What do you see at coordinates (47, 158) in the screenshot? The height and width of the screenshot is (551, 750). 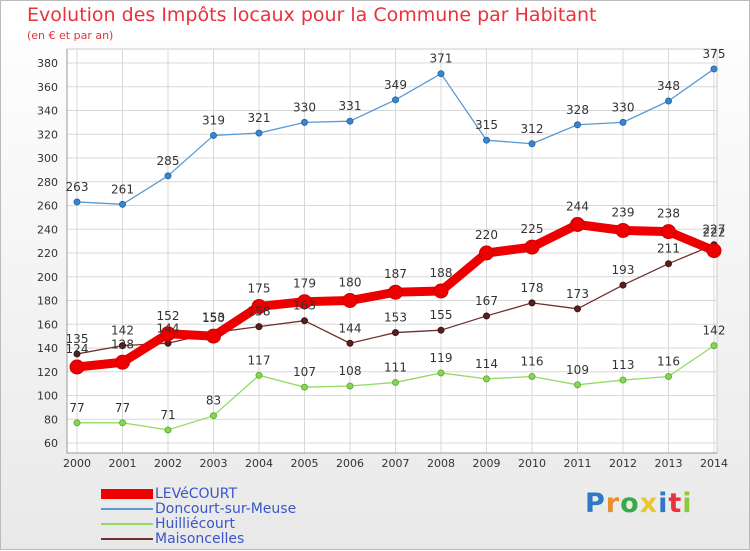 I see `y-tick-label: 300` at bounding box center [47, 158].